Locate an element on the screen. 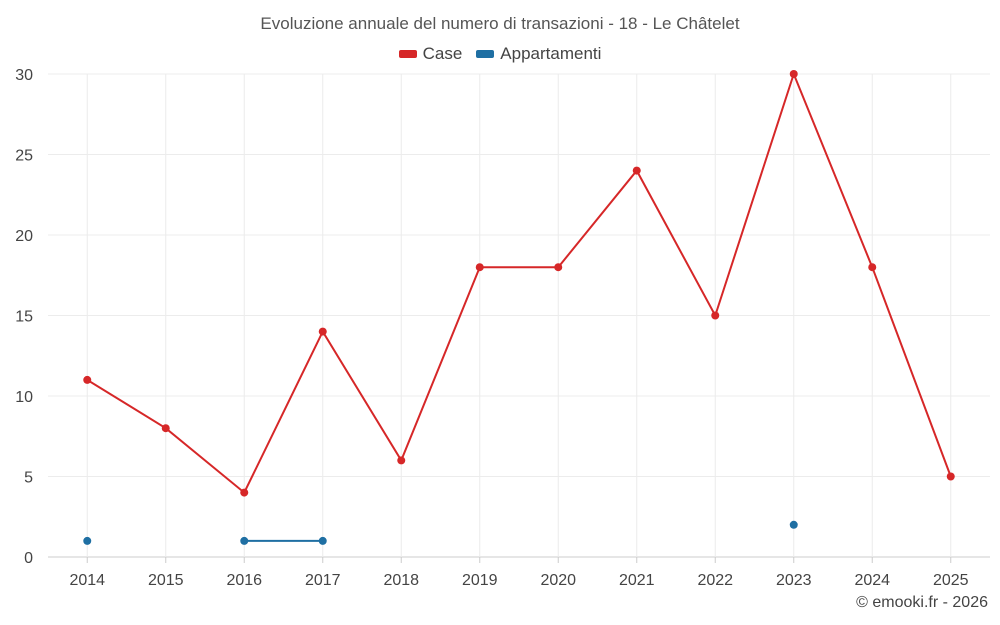 The image size is (1000, 625). x-tick-label-2019: 2019 is located at coordinates (480, 580).